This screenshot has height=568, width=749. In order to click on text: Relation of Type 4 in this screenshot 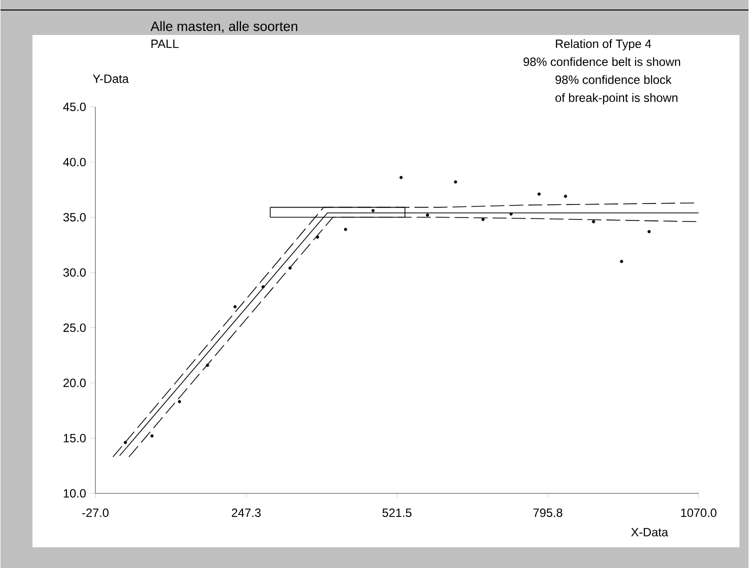, I will do `click(604, 44)`.